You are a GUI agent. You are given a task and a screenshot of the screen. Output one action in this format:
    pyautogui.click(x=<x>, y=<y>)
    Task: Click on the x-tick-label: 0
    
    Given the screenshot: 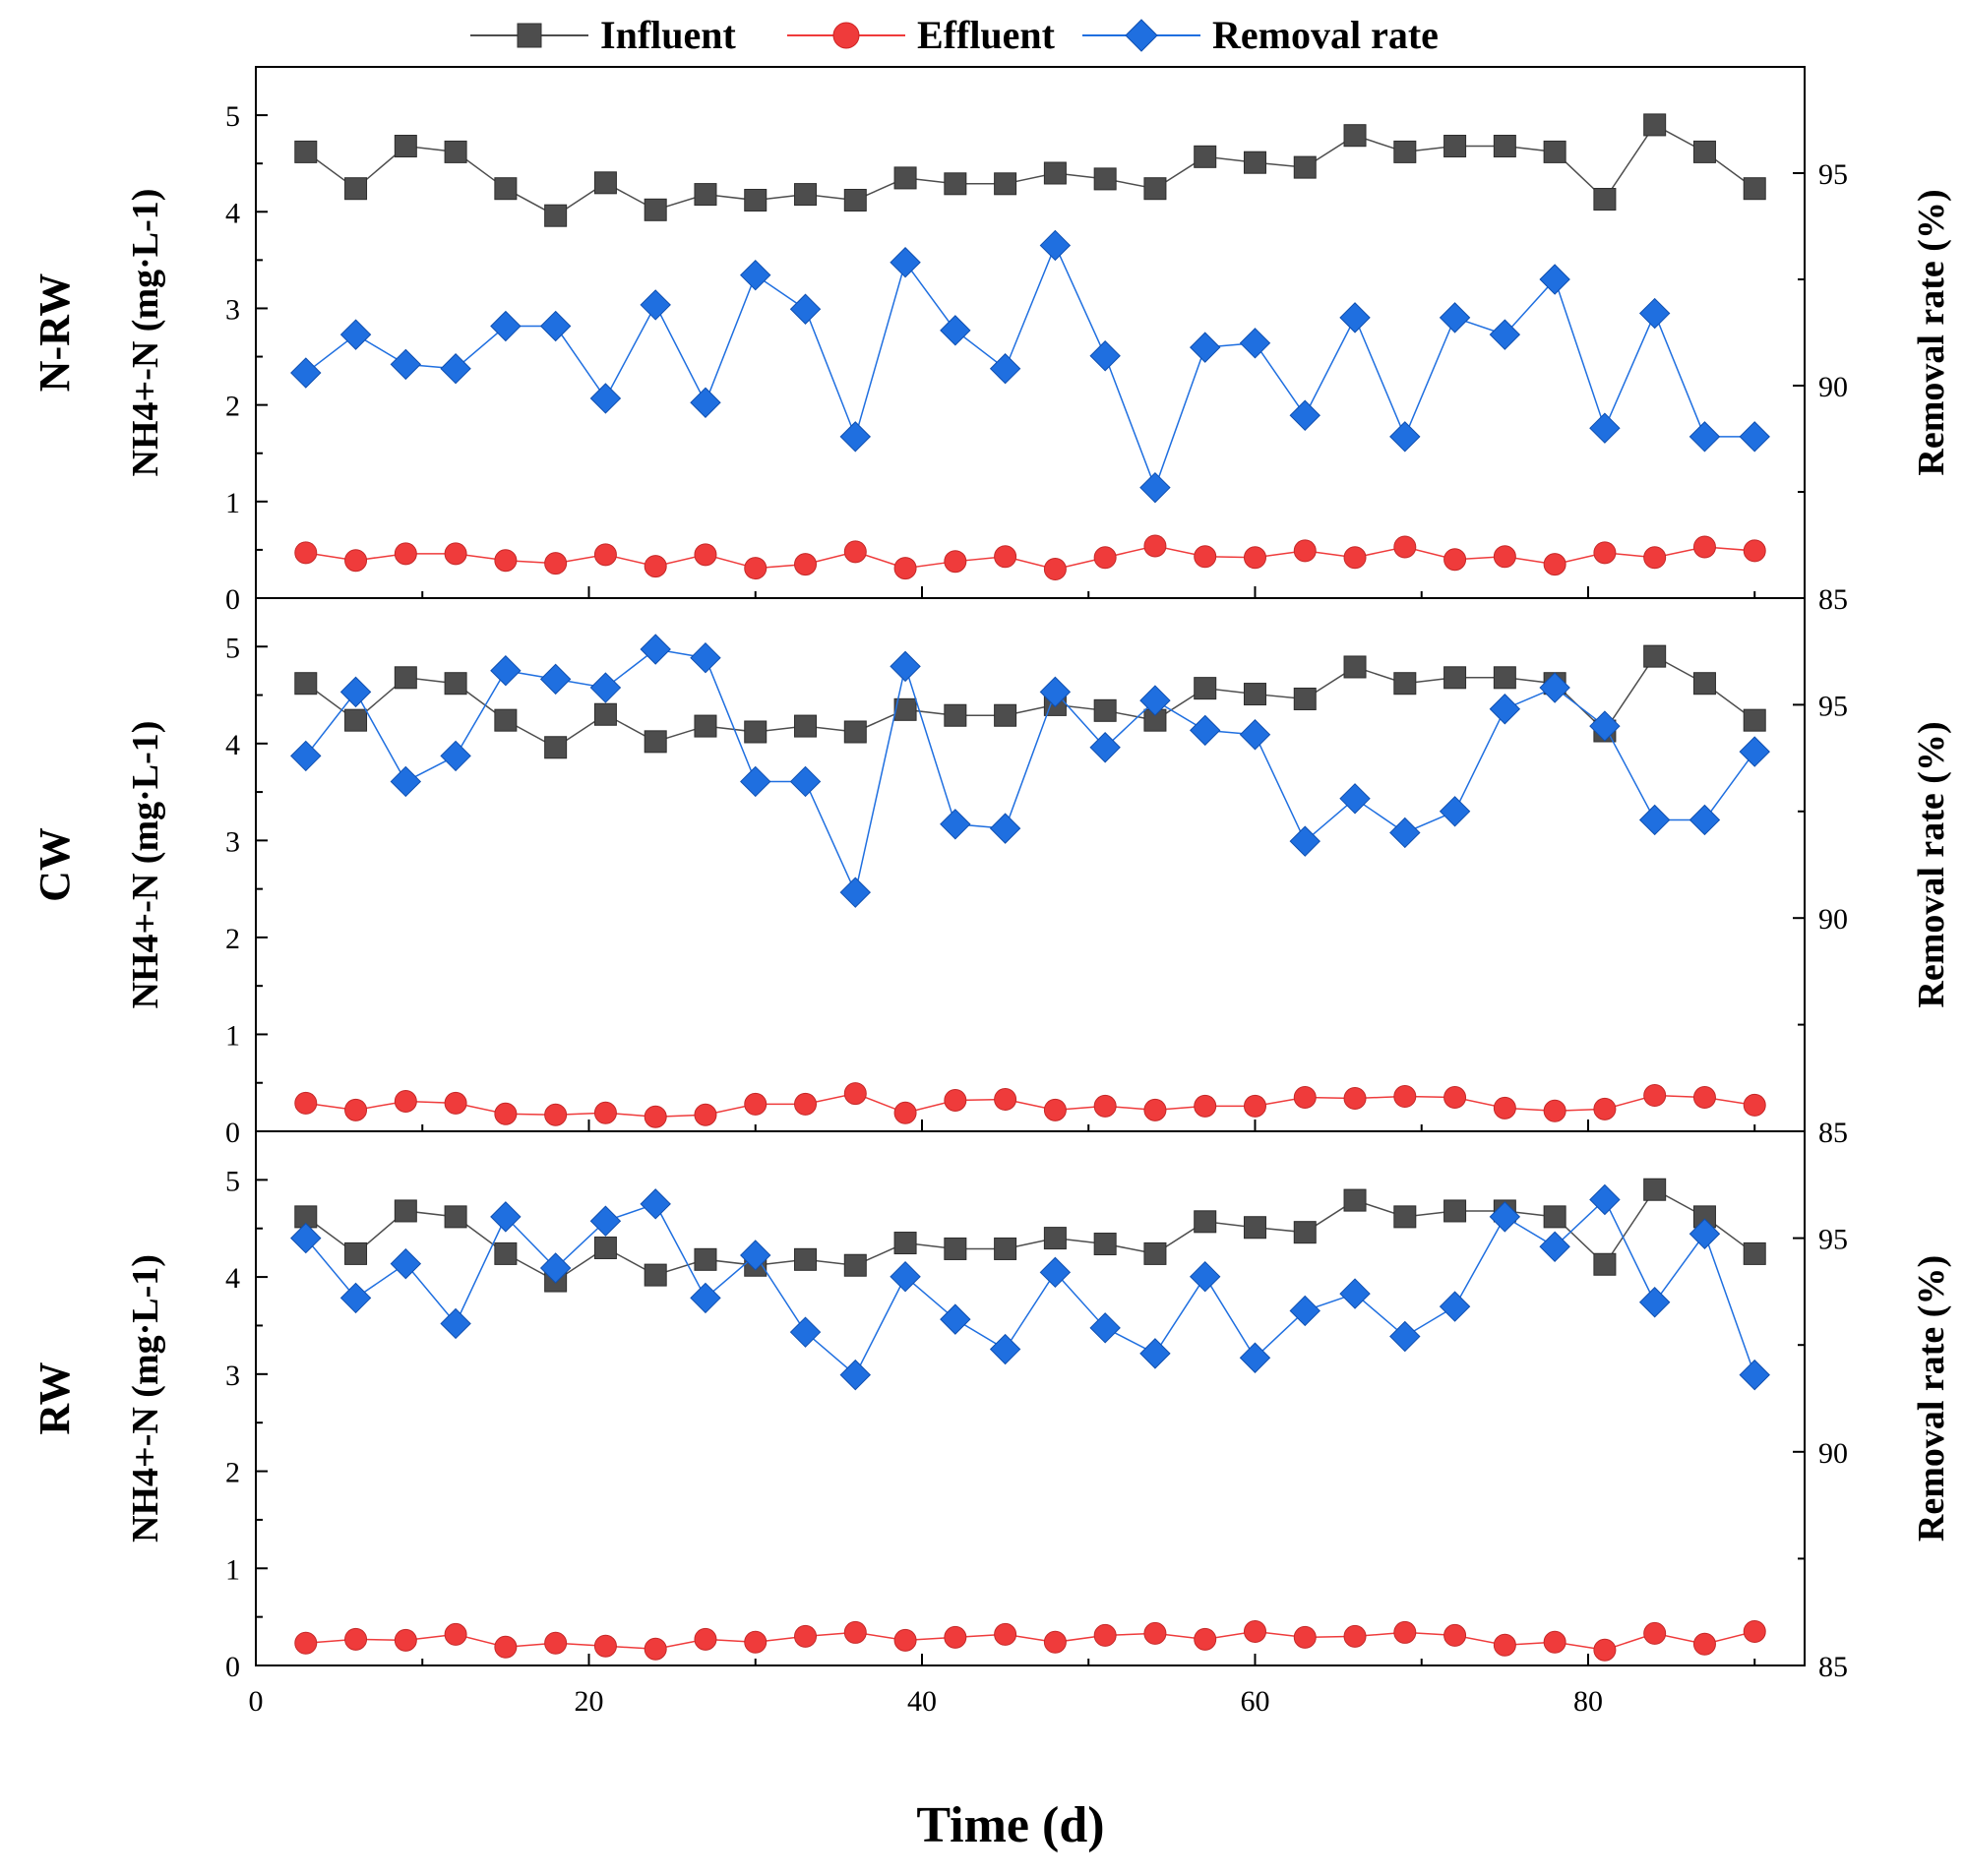 What is the action you would take?
    pyautogui.click(x=256, y=1701)
    